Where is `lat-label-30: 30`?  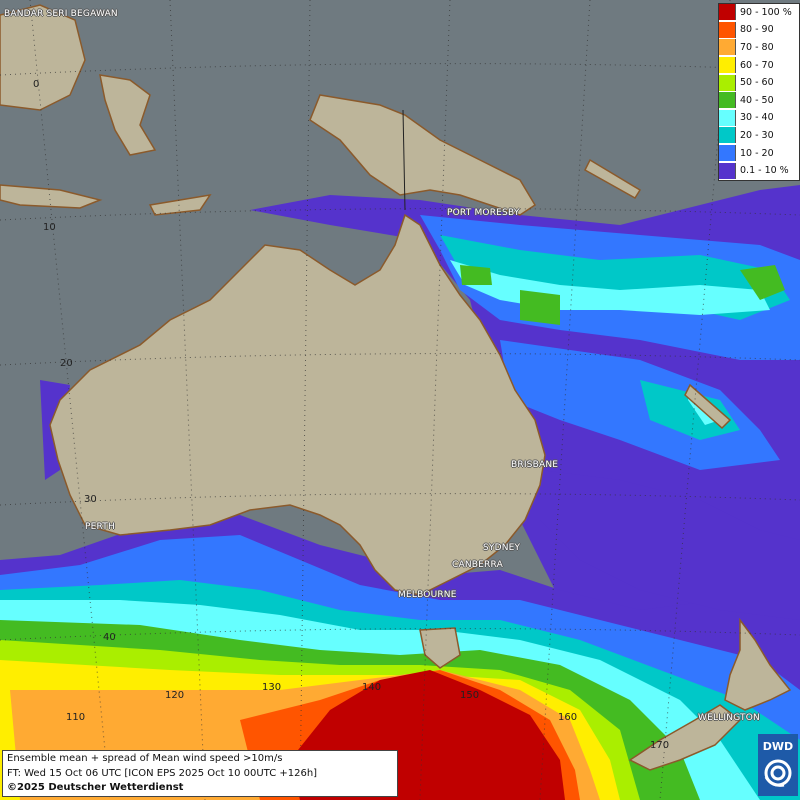 lat-label-30: 30 is located at coordinates (90, 499).